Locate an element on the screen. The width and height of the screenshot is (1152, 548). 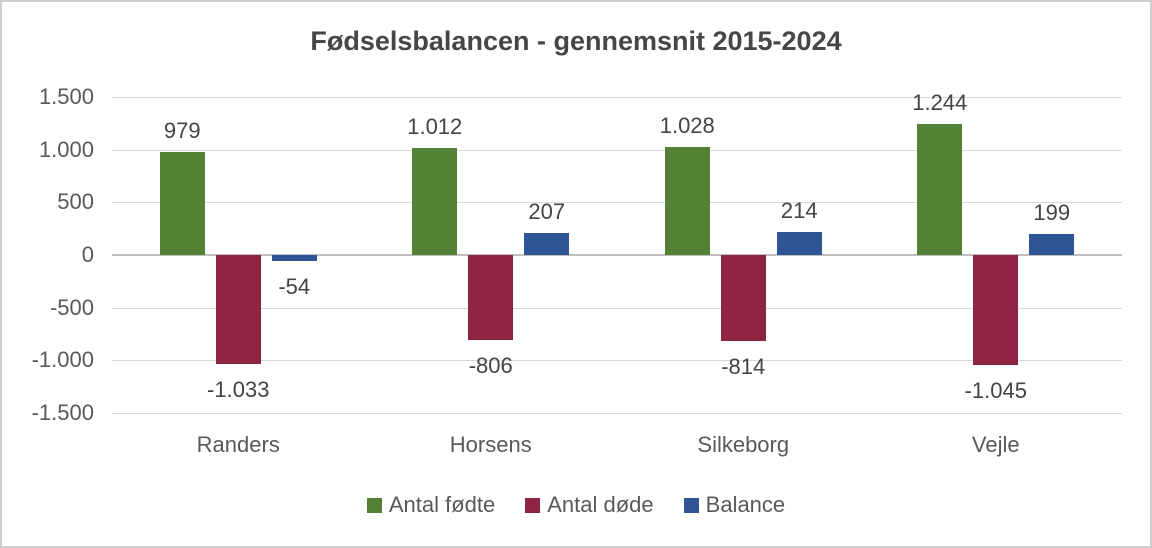
chart-title: Fødselsbalancen - gennemsnit 2015-2024 is located at coordinates (576, 41).